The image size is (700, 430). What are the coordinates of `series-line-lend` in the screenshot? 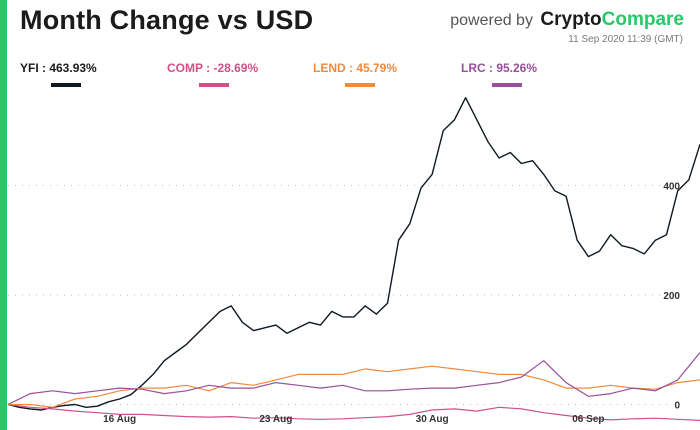 It's located at (354, 386).